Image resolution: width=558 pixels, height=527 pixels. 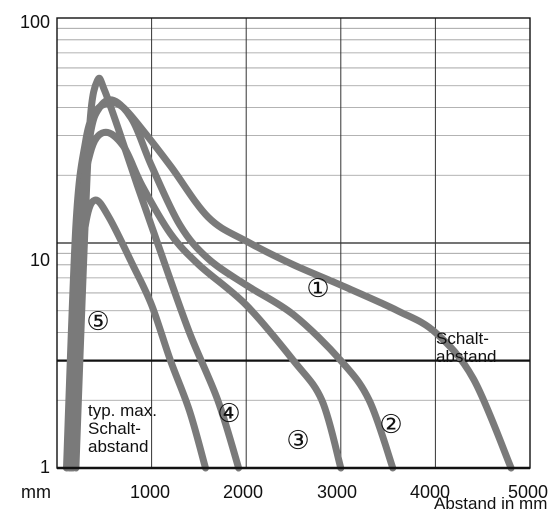 I want to click on series-3-marker: ③, so click(x=297, y=441).